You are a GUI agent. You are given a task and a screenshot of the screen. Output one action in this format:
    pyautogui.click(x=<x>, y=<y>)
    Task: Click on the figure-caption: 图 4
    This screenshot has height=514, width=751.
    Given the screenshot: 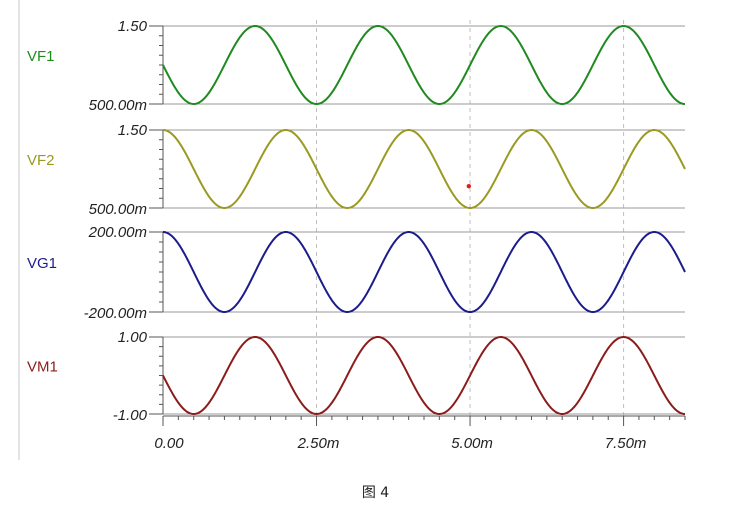 What is the action you would take?
    pyautogui.click(x=375, y=493)
    